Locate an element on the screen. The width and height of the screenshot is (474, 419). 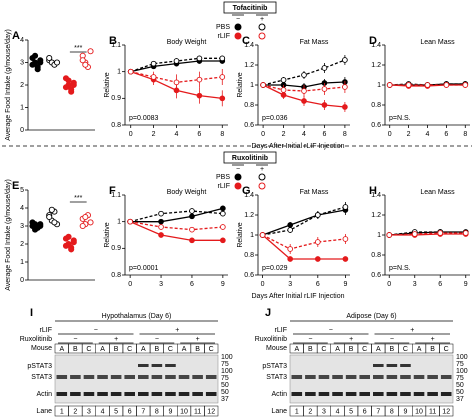
panel-label: J is located at coordinates (268, 313).